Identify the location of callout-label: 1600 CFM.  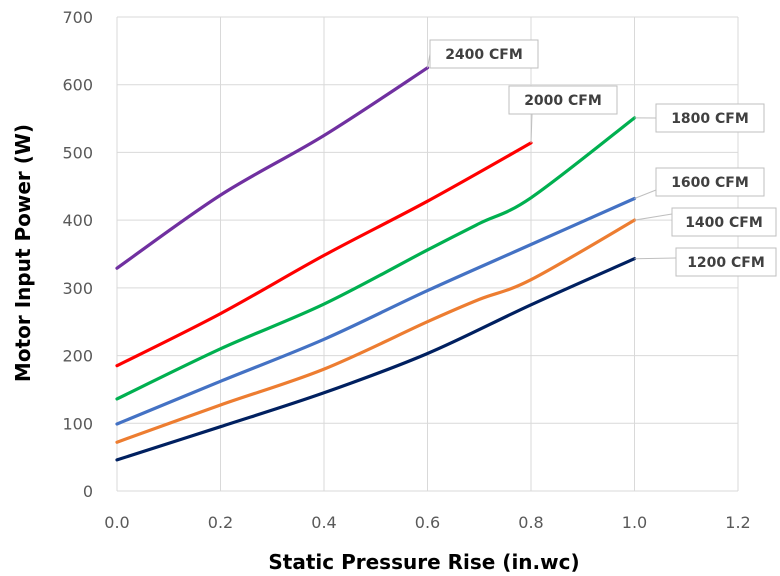
(710, 183).